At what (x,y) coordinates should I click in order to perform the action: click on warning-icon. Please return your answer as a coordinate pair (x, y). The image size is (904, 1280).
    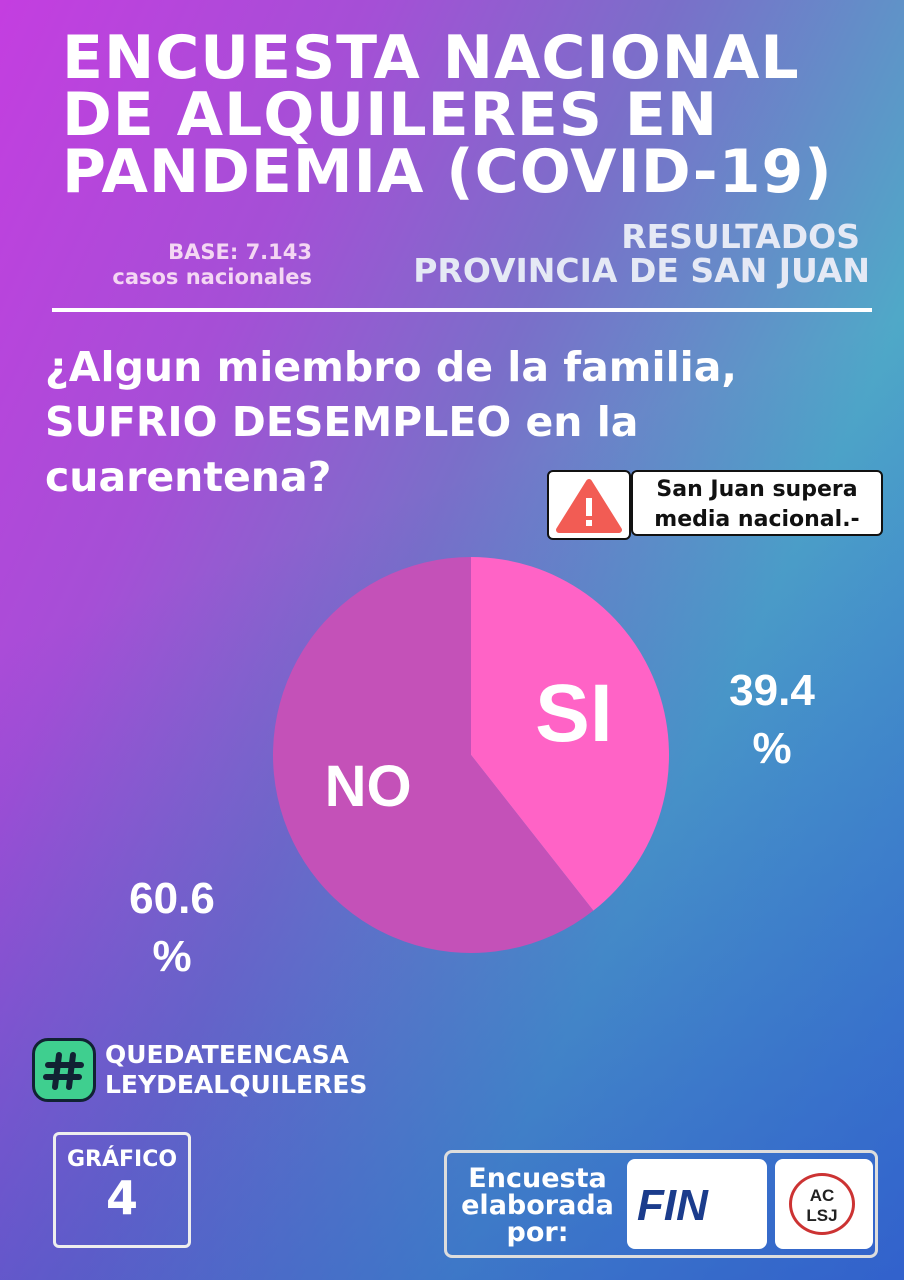
    Looking at the image, I should click on (589, 506).